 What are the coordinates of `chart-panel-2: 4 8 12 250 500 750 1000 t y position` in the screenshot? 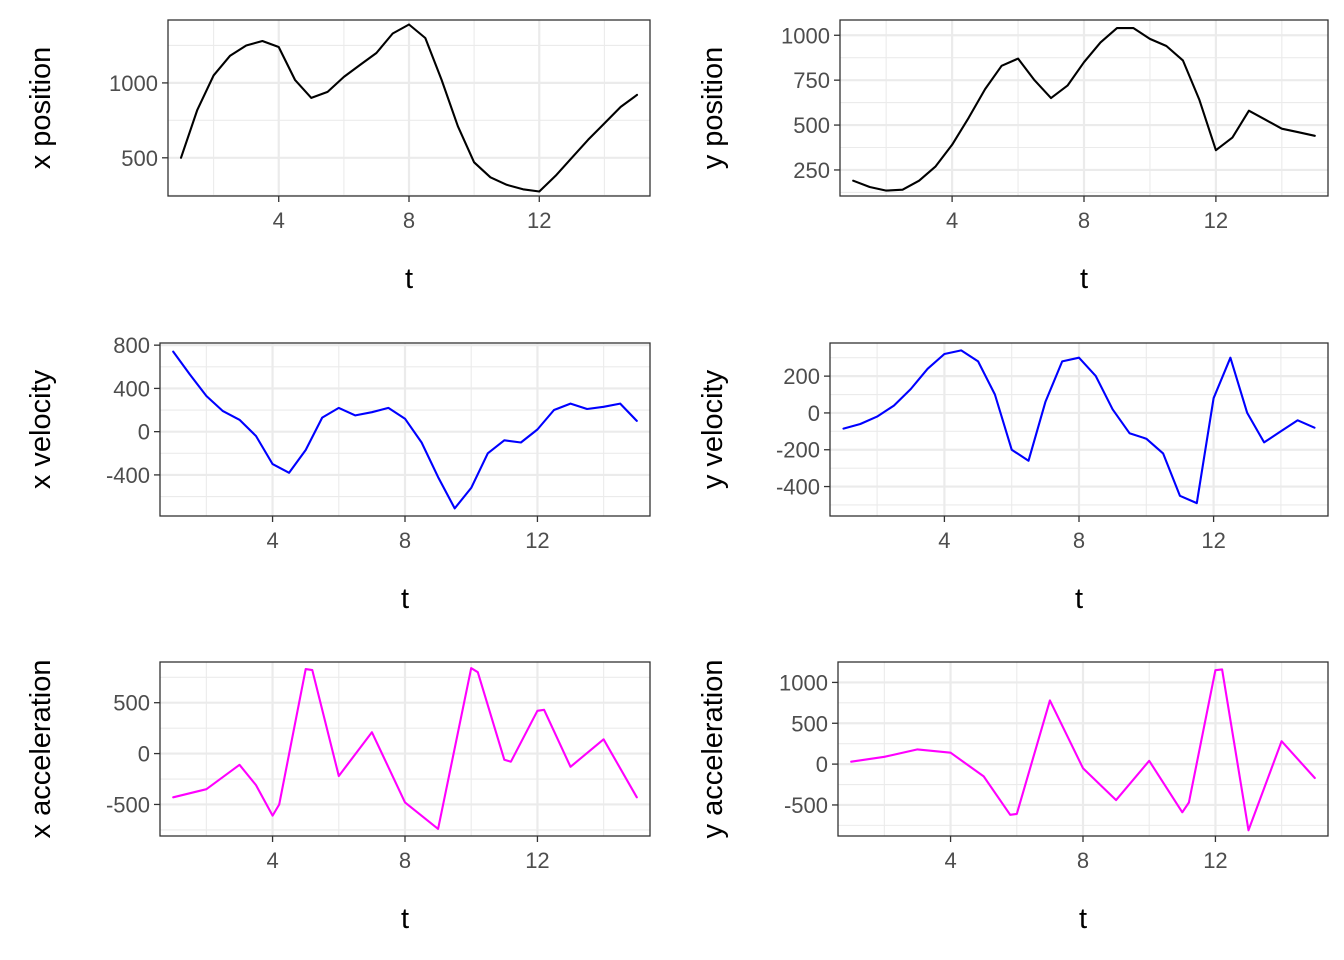 It's located at (1013, 157).